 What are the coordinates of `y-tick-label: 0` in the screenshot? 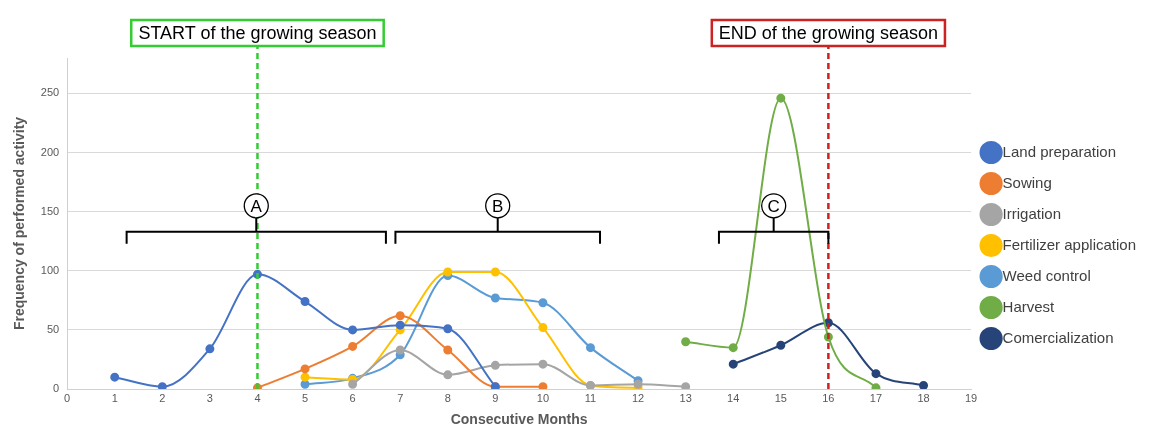 It's located at (56, 388).